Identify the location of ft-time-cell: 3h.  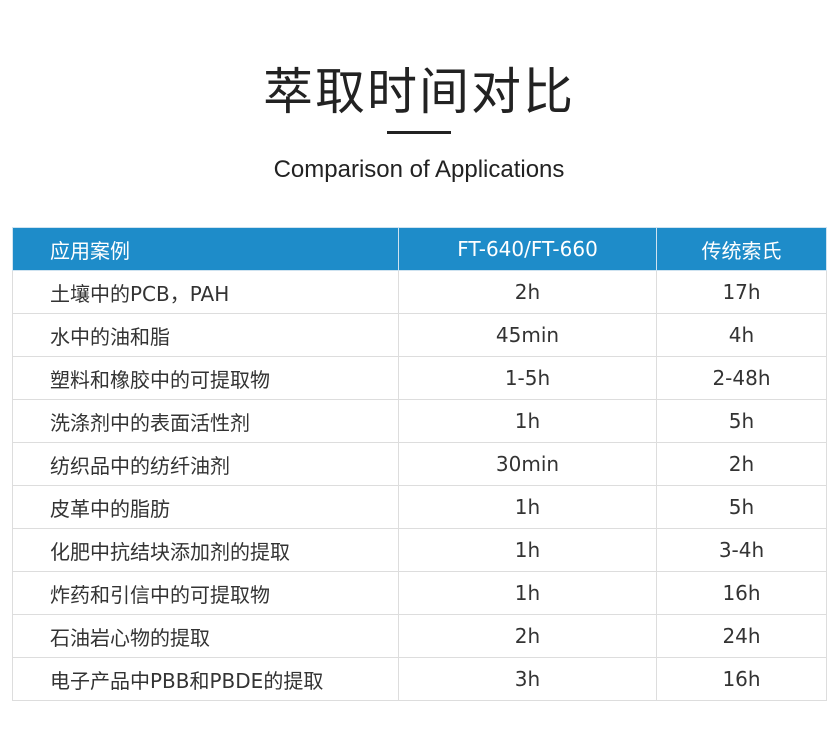
(527, 679).